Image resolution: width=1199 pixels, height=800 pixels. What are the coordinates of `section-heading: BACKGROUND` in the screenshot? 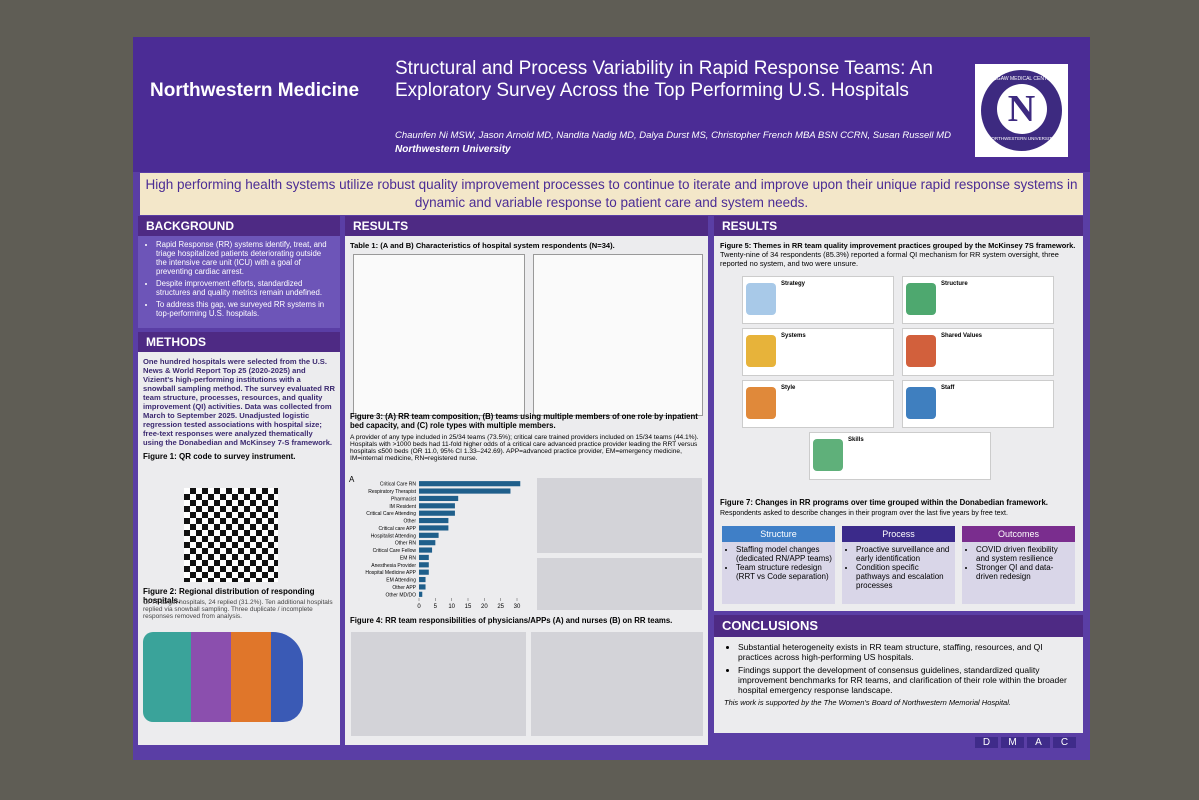 It's located at (239, 226).